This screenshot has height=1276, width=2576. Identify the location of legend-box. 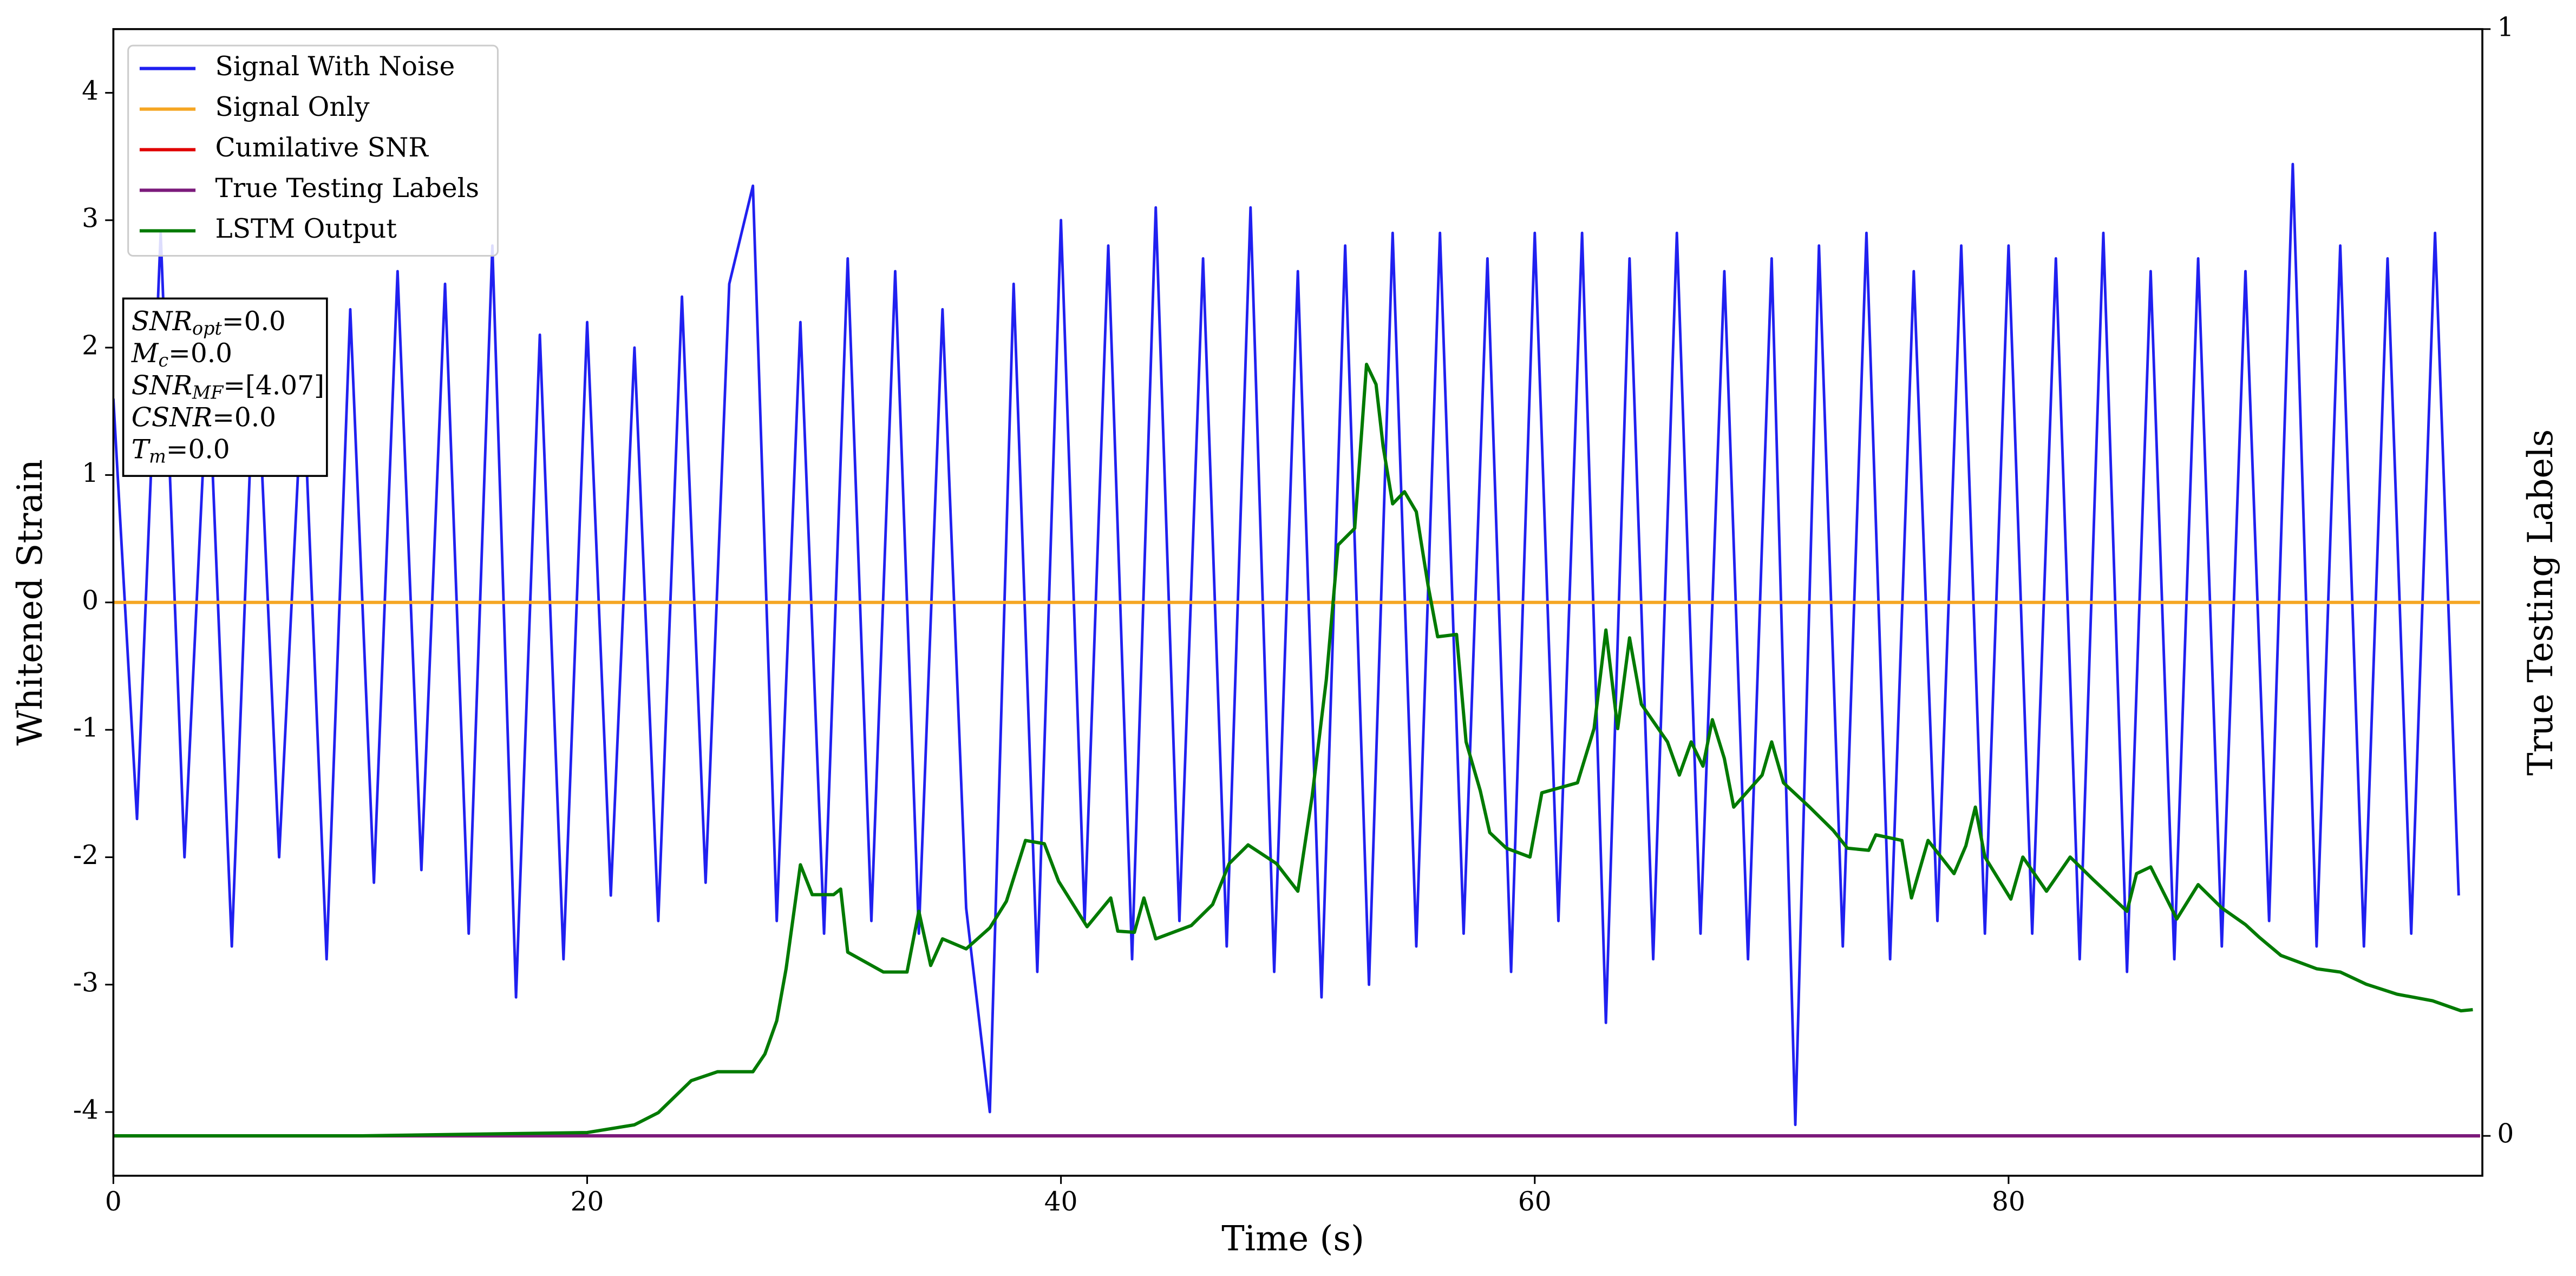
(313, 150).